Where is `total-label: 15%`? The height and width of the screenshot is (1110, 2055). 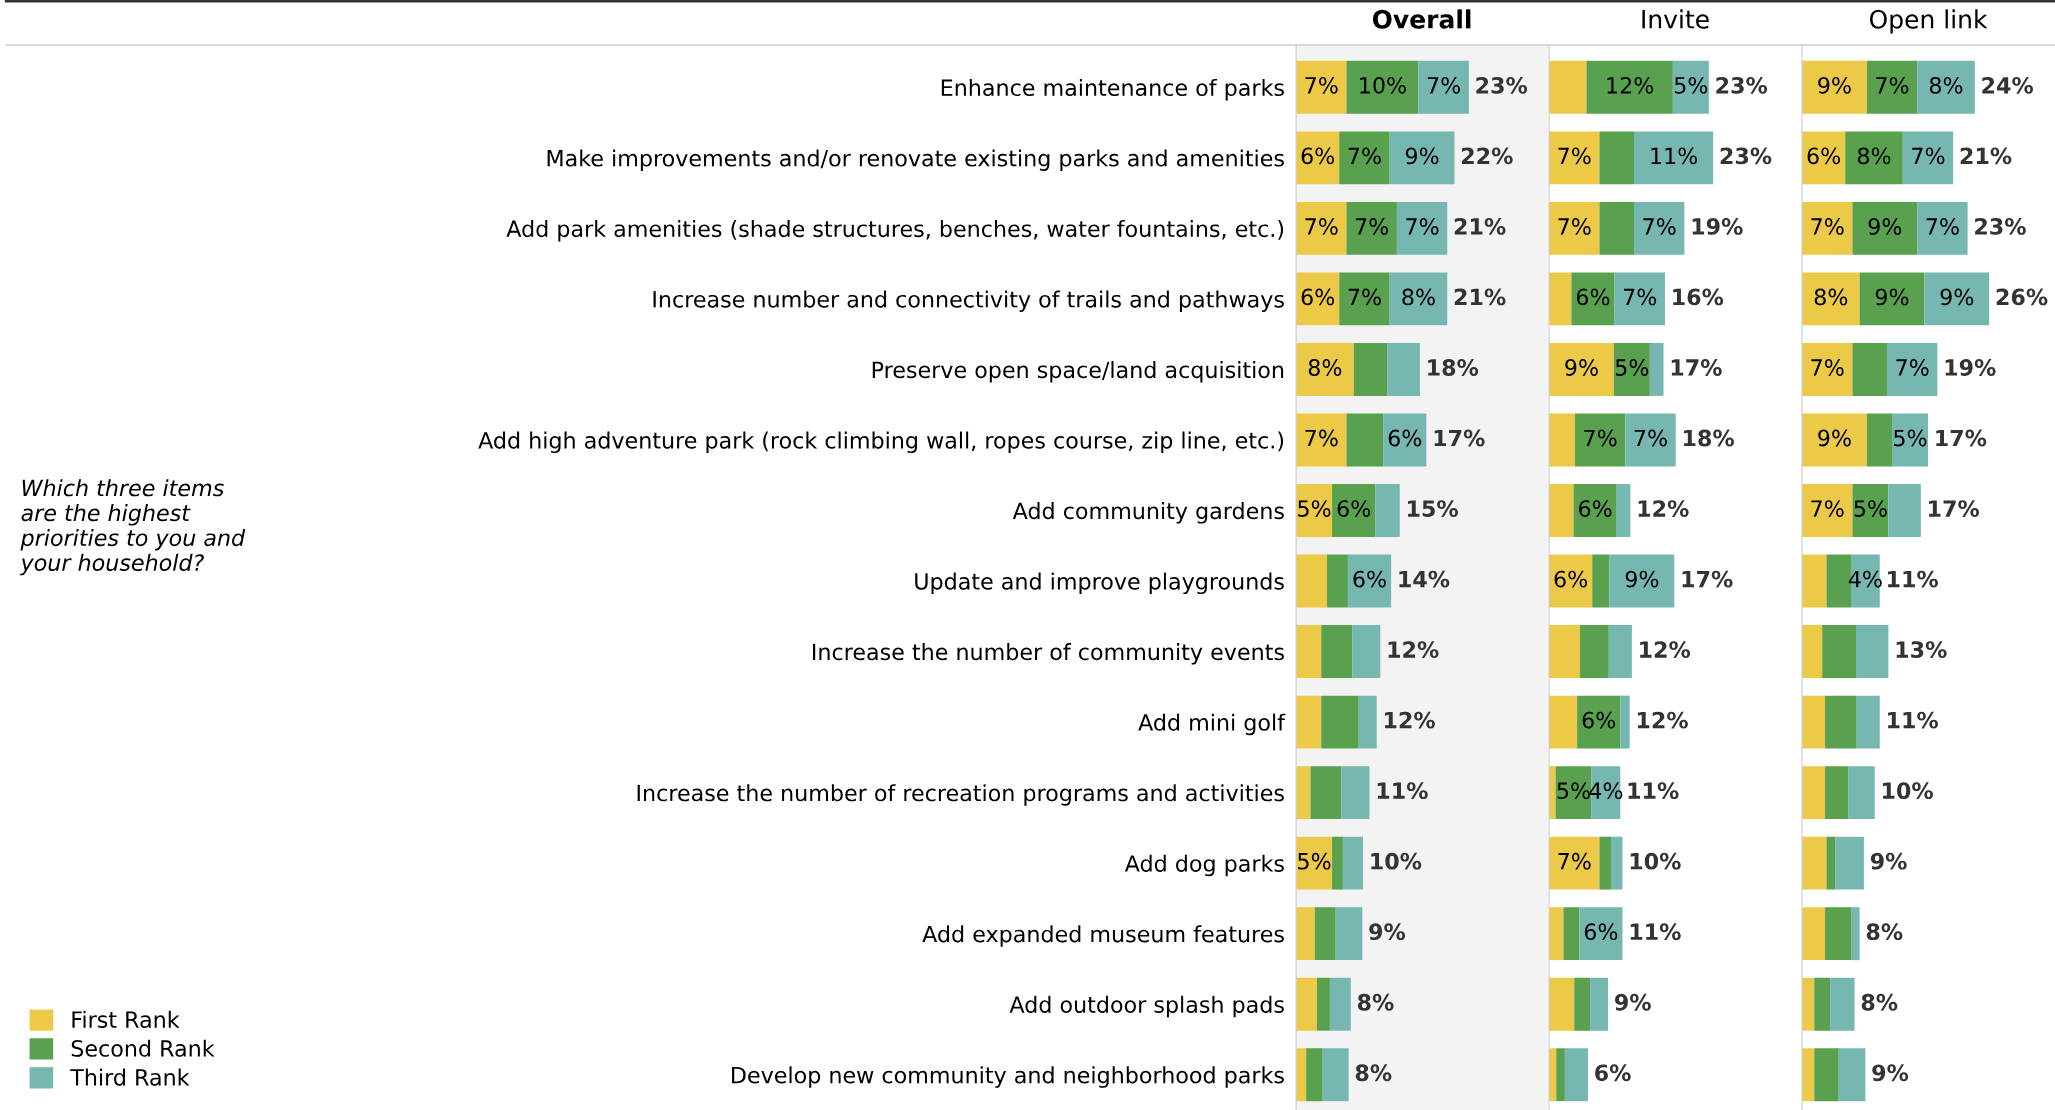
total-label: 15% is located at coordinates (1433, 508).